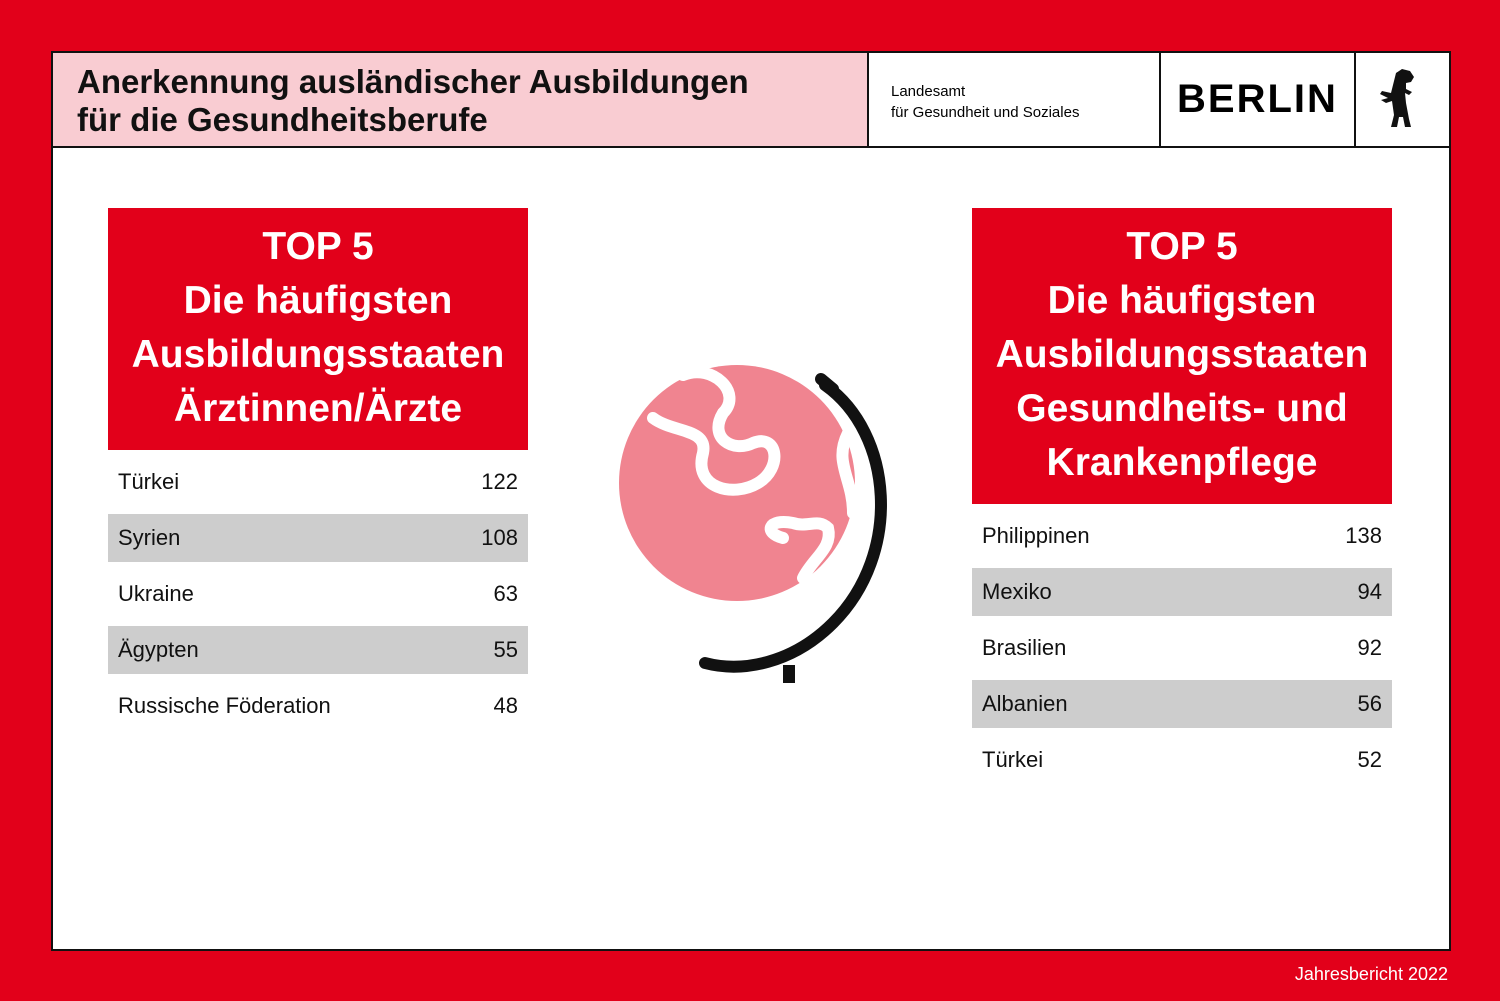  Describe the element at coordinates (413, 81) in the screenshot. I see `title-line: Anerkennung ausländischer Ausbildungen` at that location.